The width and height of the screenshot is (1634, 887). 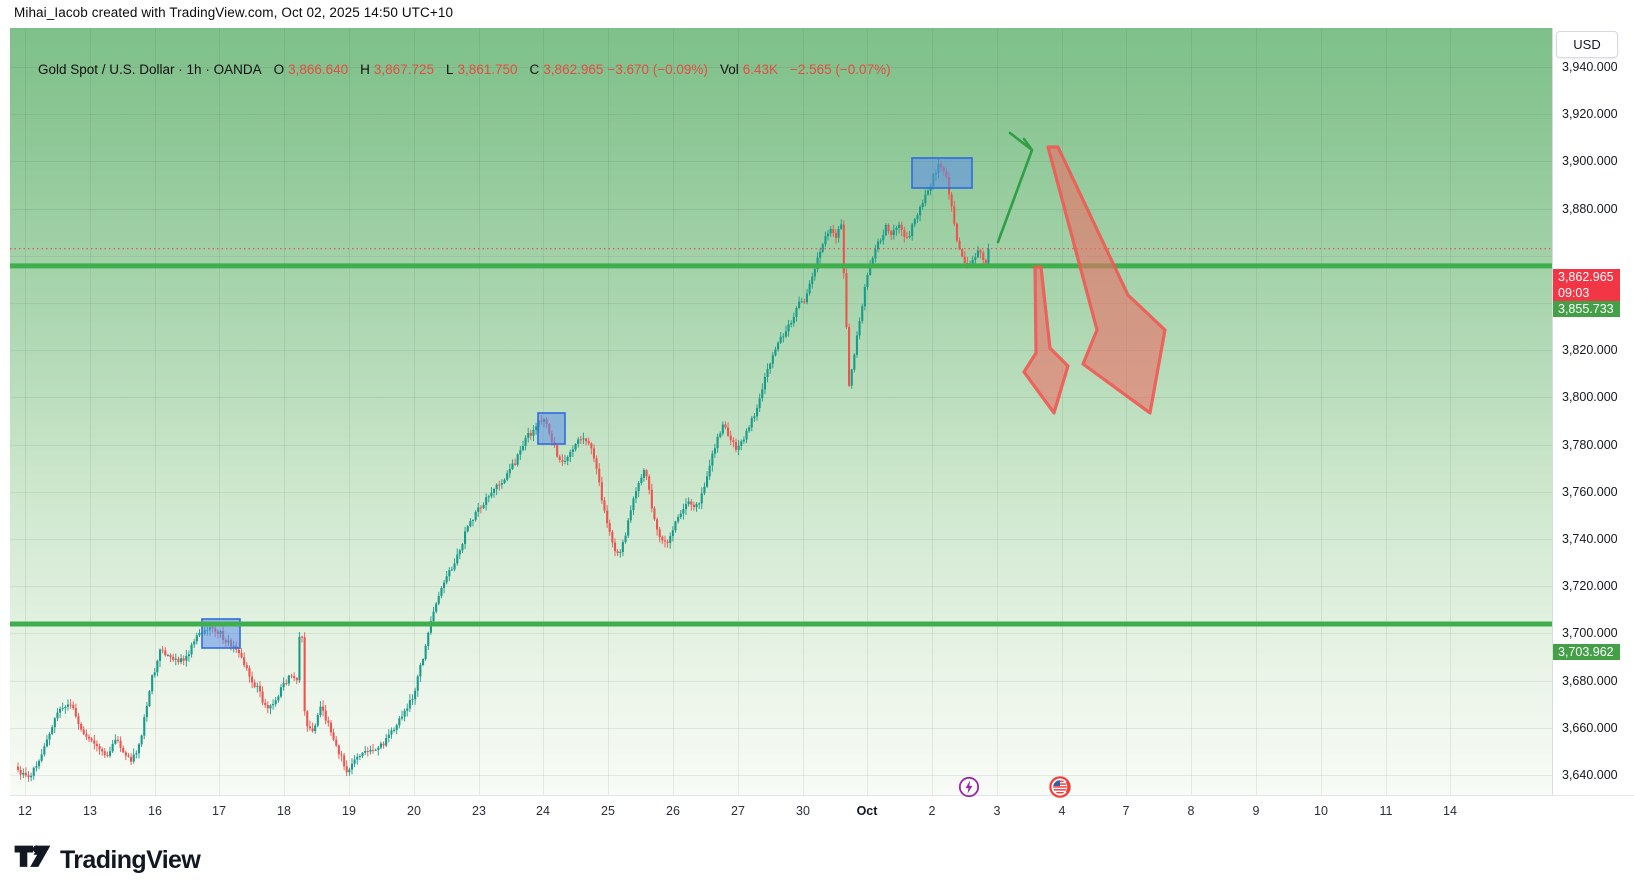 What do you see at coordinates (130, 859) in the screenshot?
I see `tradingview-logo-text: TradingView` at bounding box center [130, 859].